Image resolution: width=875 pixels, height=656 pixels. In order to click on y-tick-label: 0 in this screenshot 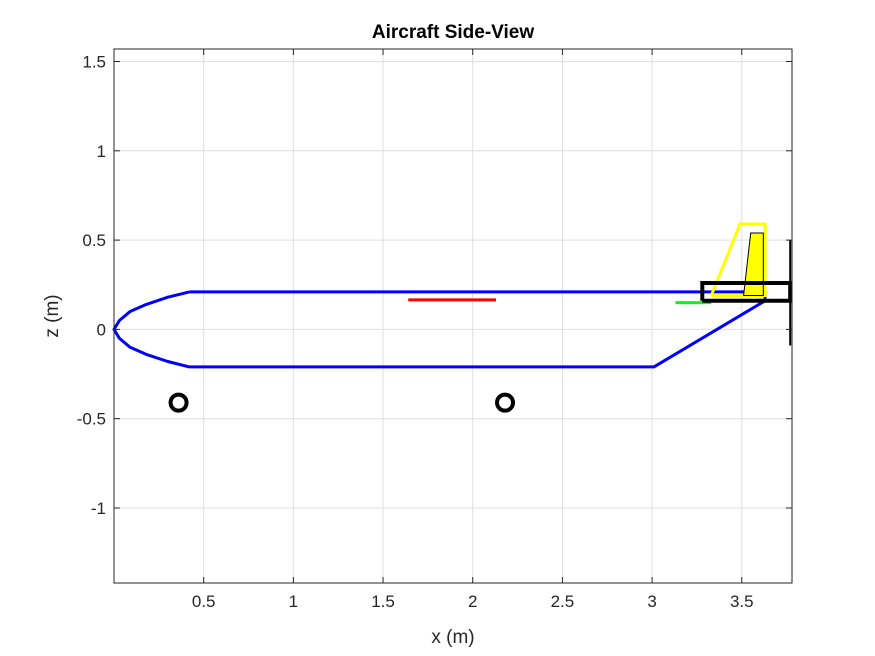, I will do `click(101, 329)`.